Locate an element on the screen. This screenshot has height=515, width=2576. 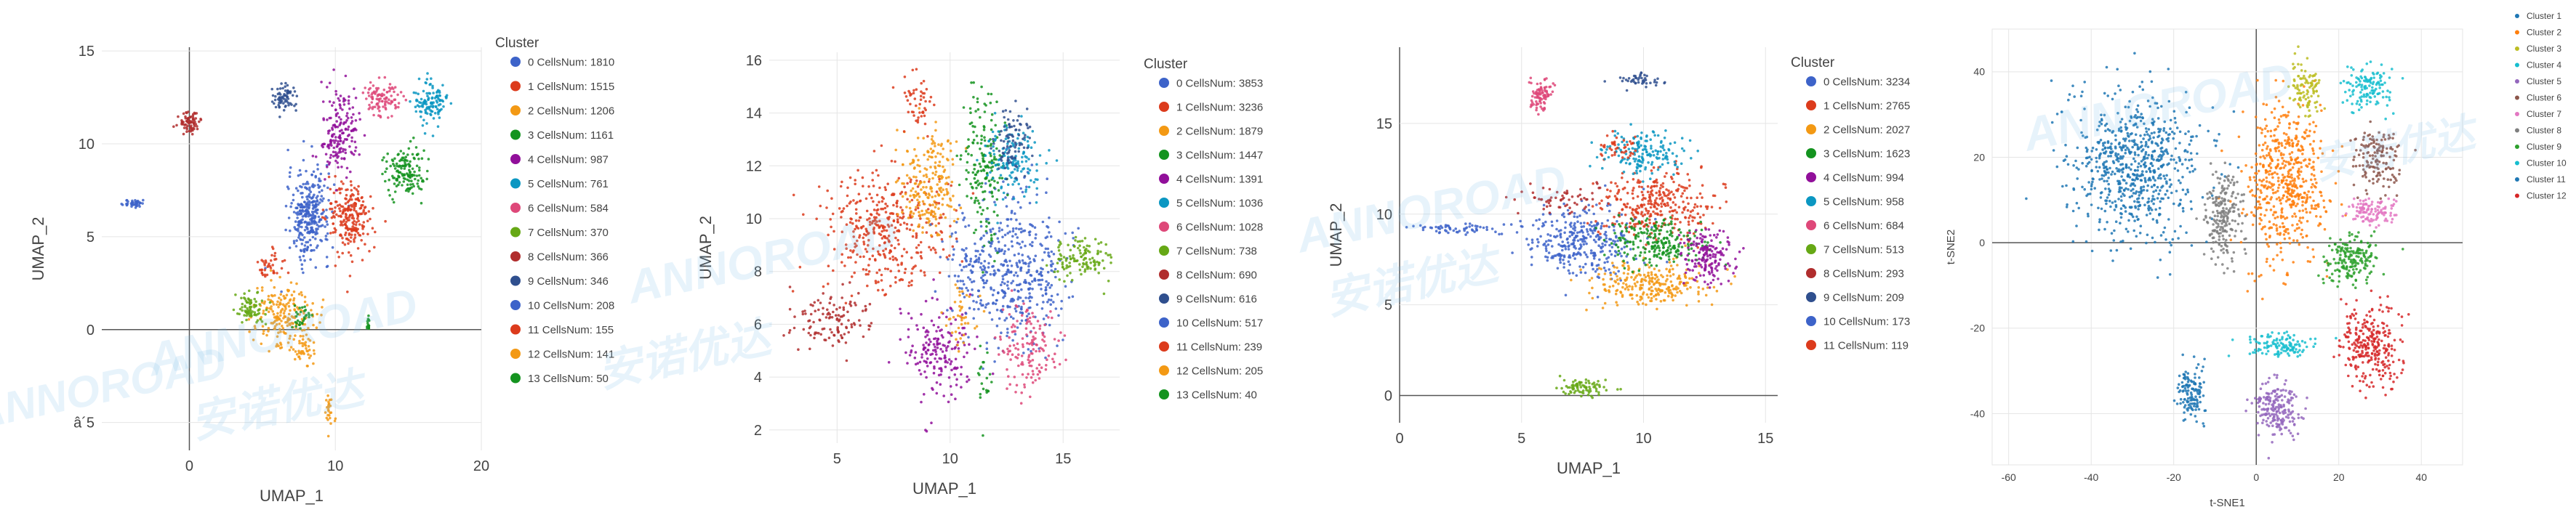
legend-label: 2 CellsNum: 1879 is located at coordinates (1219, 131).